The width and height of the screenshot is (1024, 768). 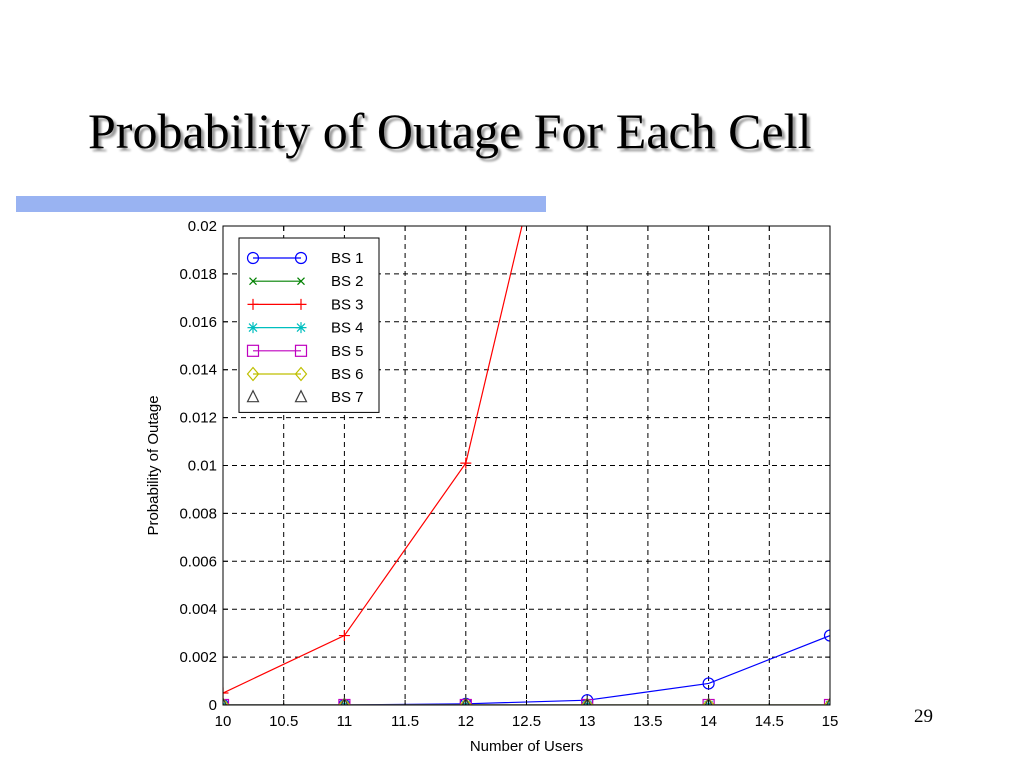 I want to click on legend-item: BS 6, so click(x=305, y=374).